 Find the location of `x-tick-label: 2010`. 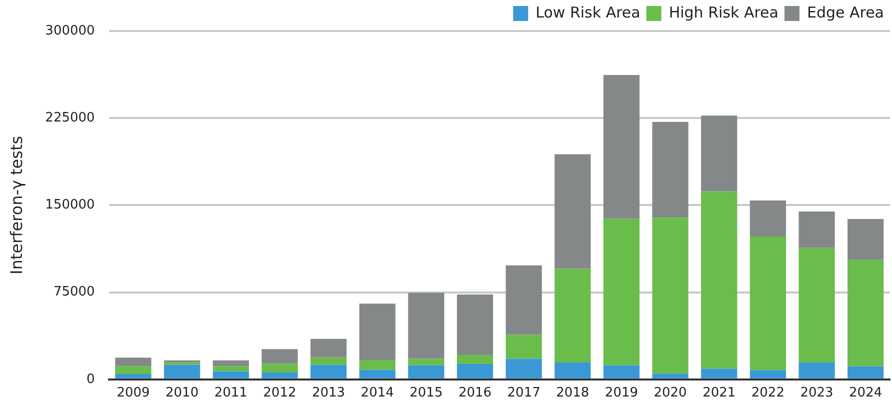

x-tick-label: 2010 is located at coordinates (182, 393).